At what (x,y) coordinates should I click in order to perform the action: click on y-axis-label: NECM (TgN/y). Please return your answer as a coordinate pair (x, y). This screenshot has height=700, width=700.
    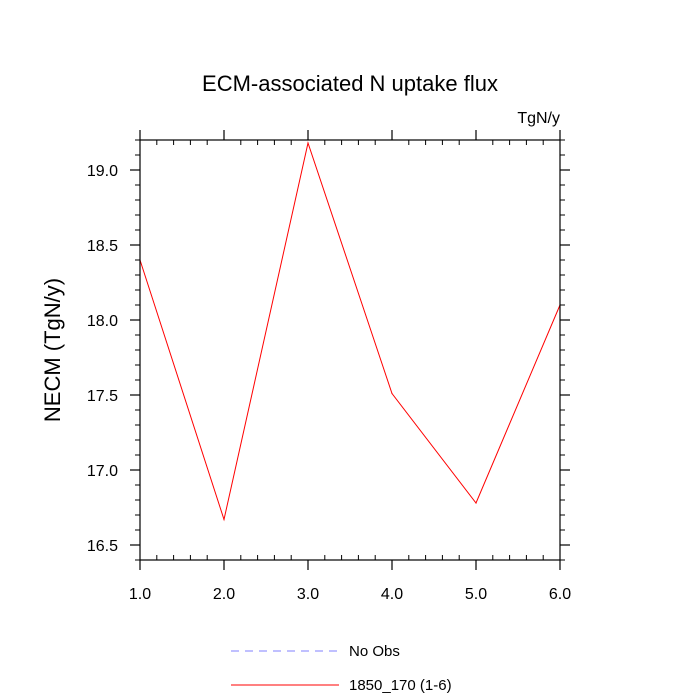
    Looking at the image, I should click on (52, 350).